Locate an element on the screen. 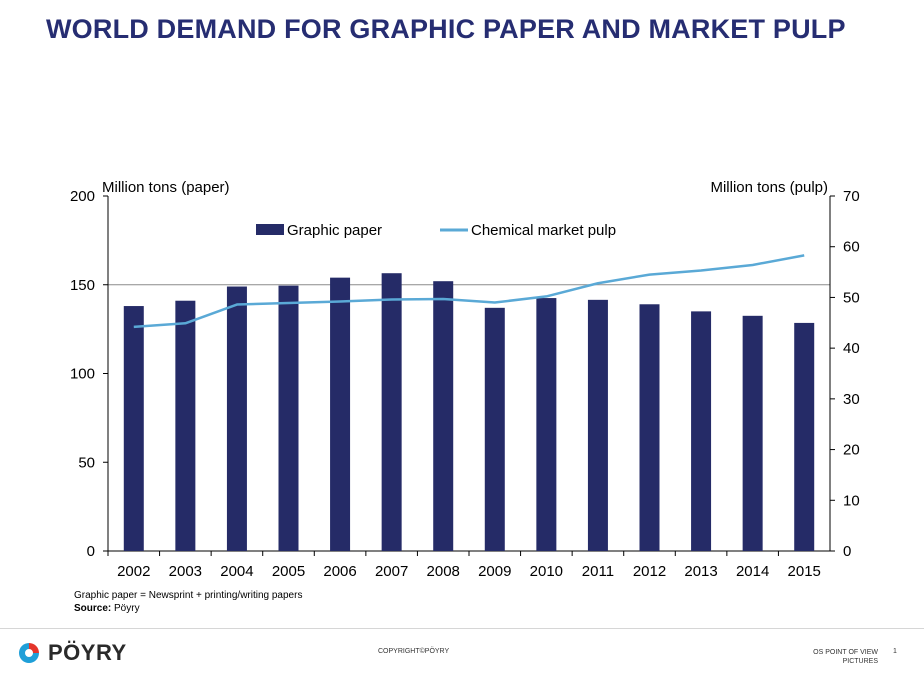  x-tick-label: 2005 is located at coordinates (288, 571).